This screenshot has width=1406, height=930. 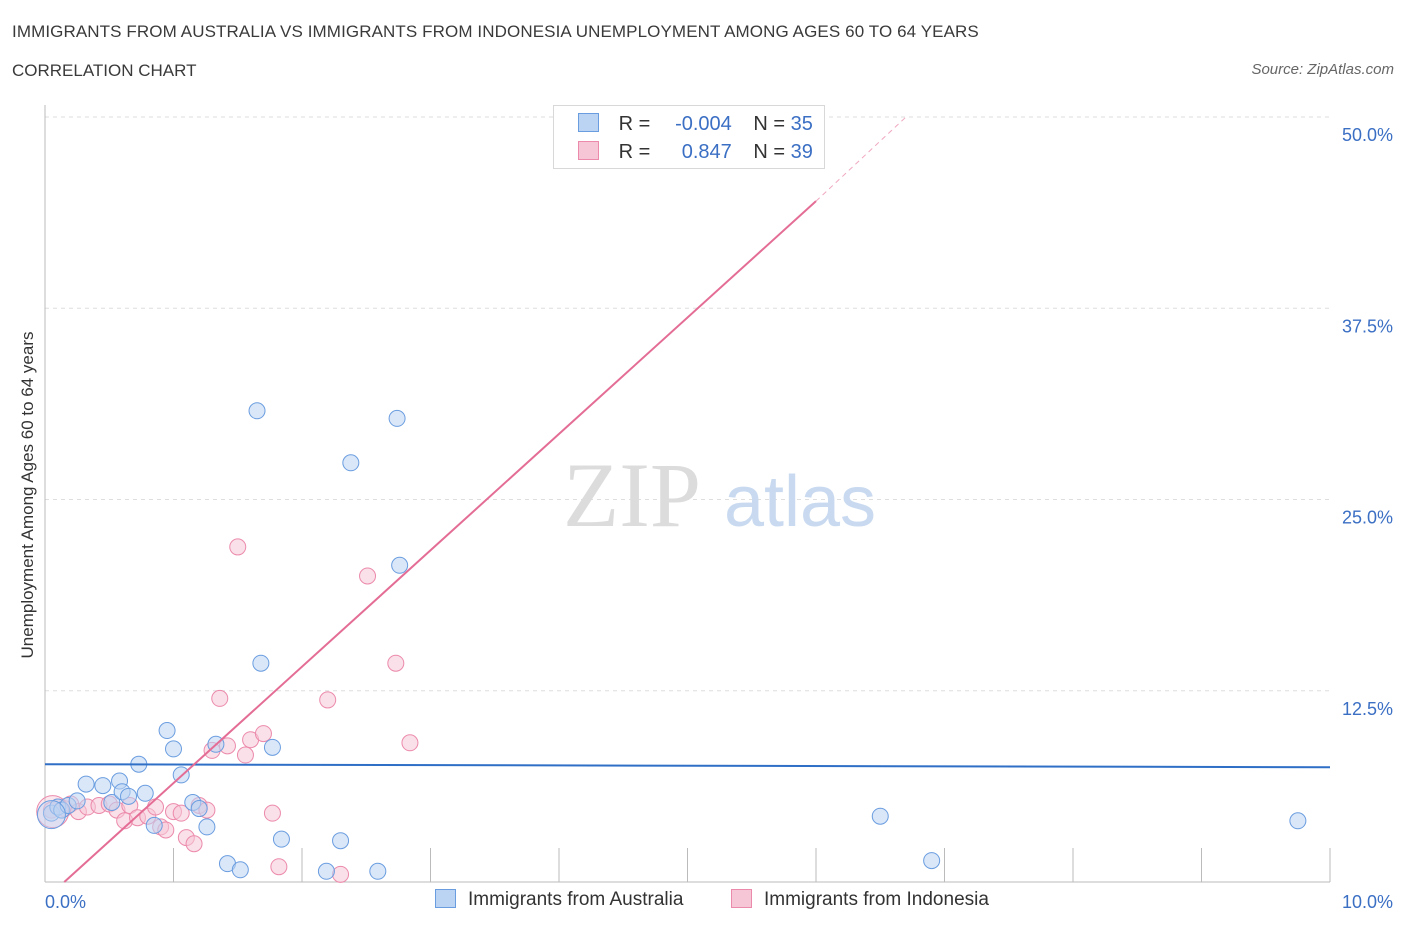 I want to click on n-value: 39, so click(x=801, y=152).